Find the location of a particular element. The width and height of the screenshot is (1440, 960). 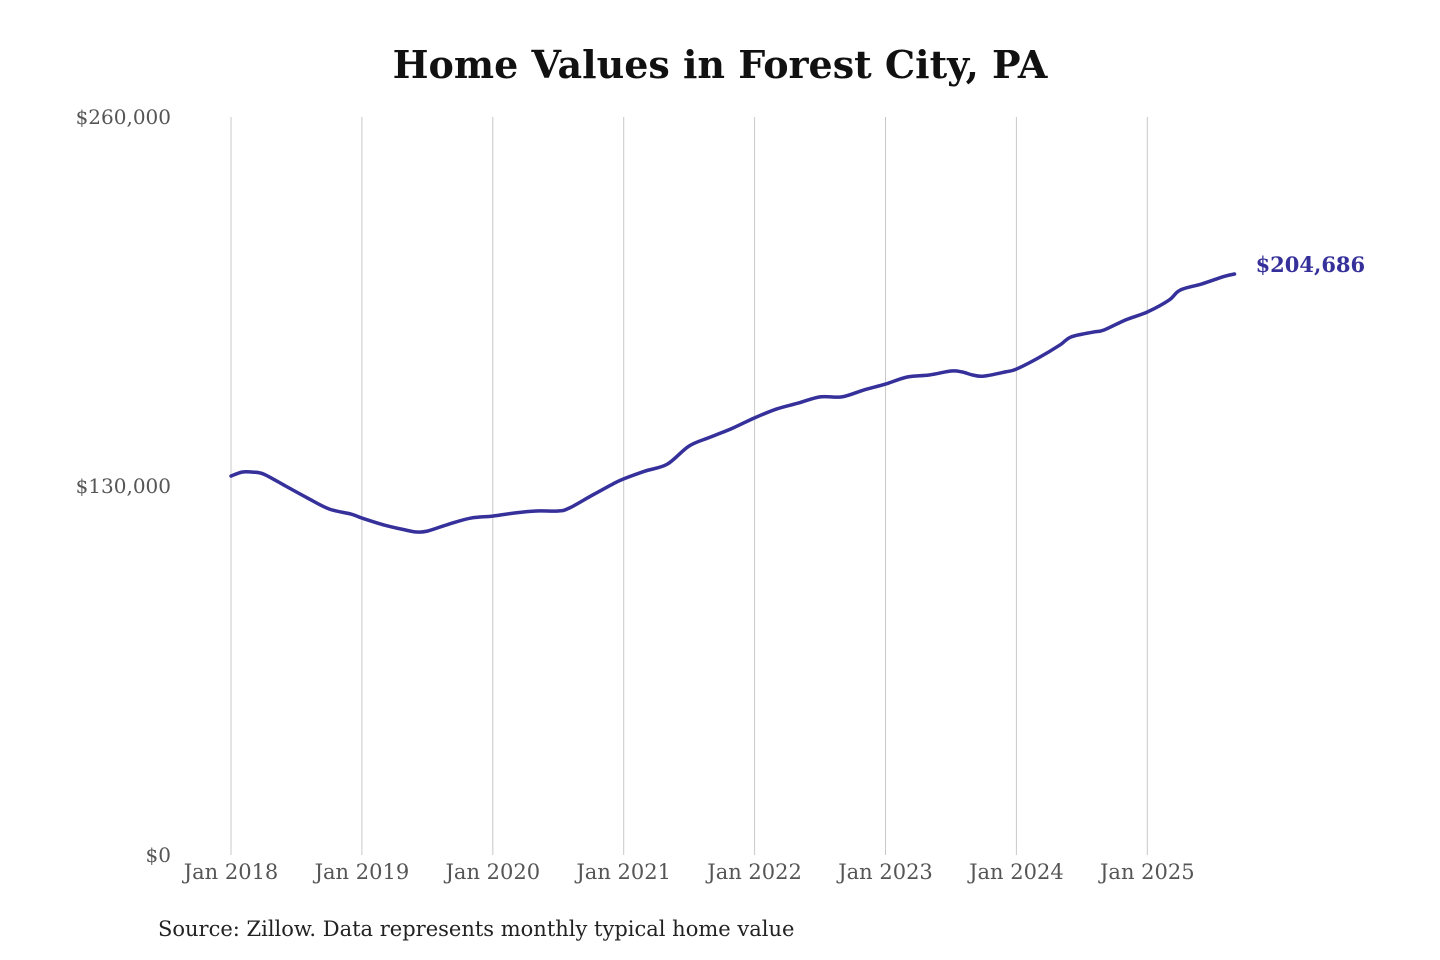

y-tick-label: $260,000 is located at coordinates (123, 117).